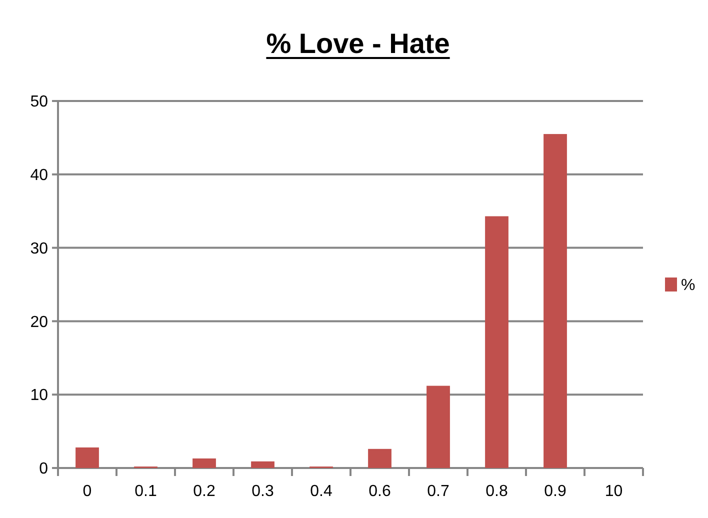  What do you see at coordinates (438, 491) in the screenshot?
I see `x-tick-label: 0.7` at bounding box center [438, 491].